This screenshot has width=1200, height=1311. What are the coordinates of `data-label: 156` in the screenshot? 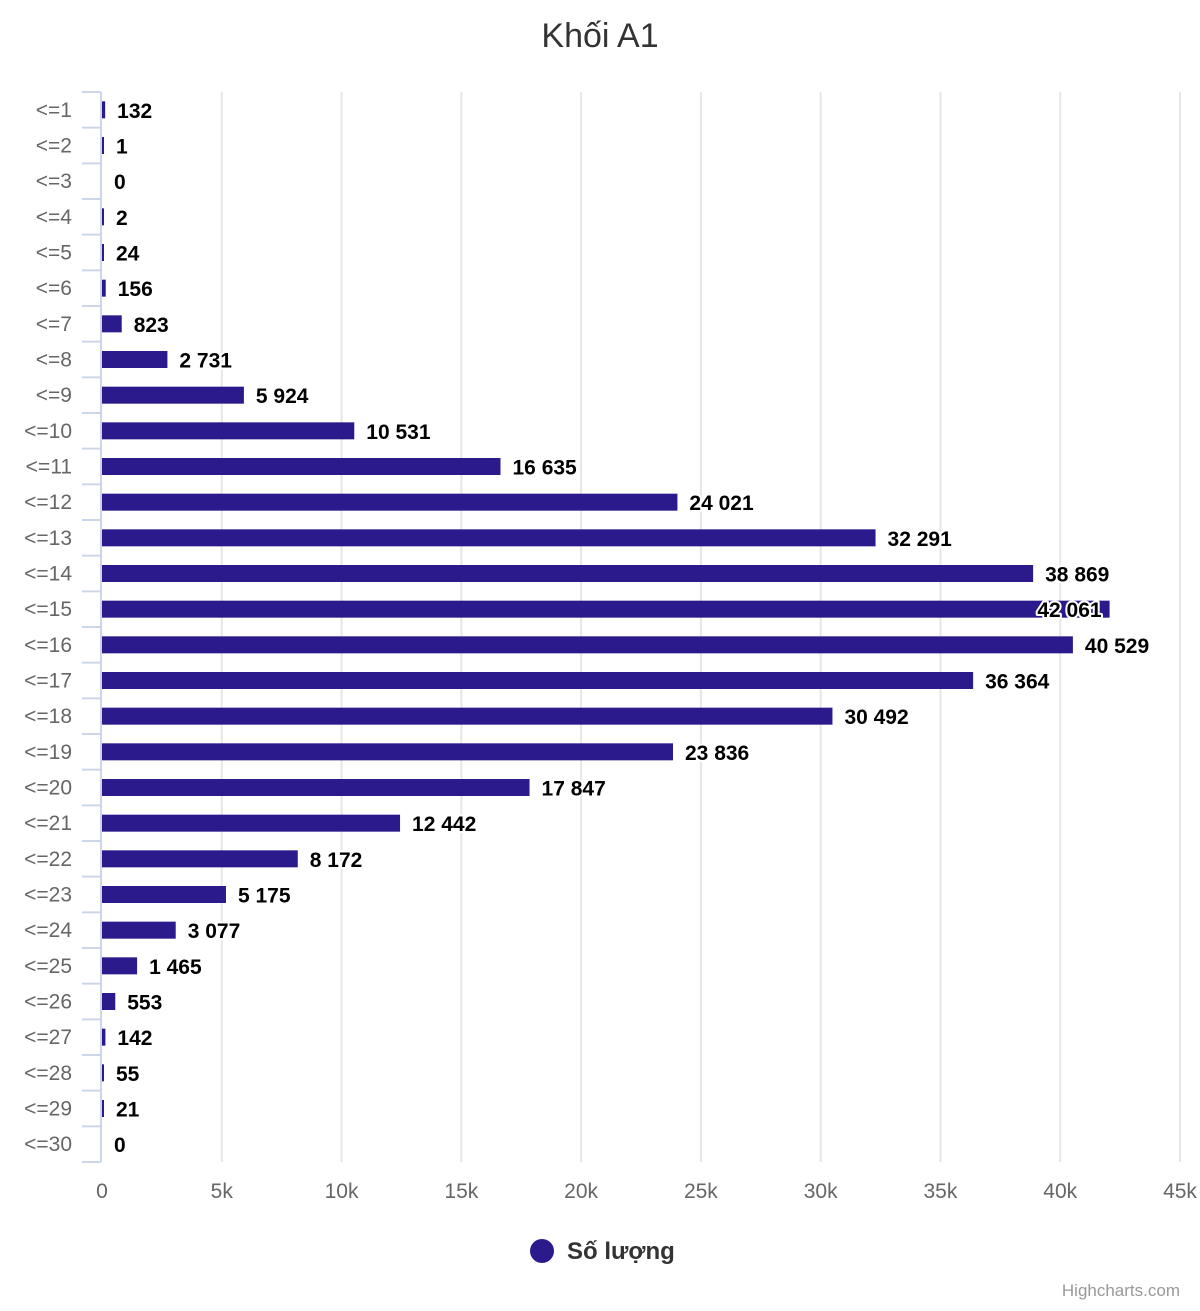 It's located at (135, 289).